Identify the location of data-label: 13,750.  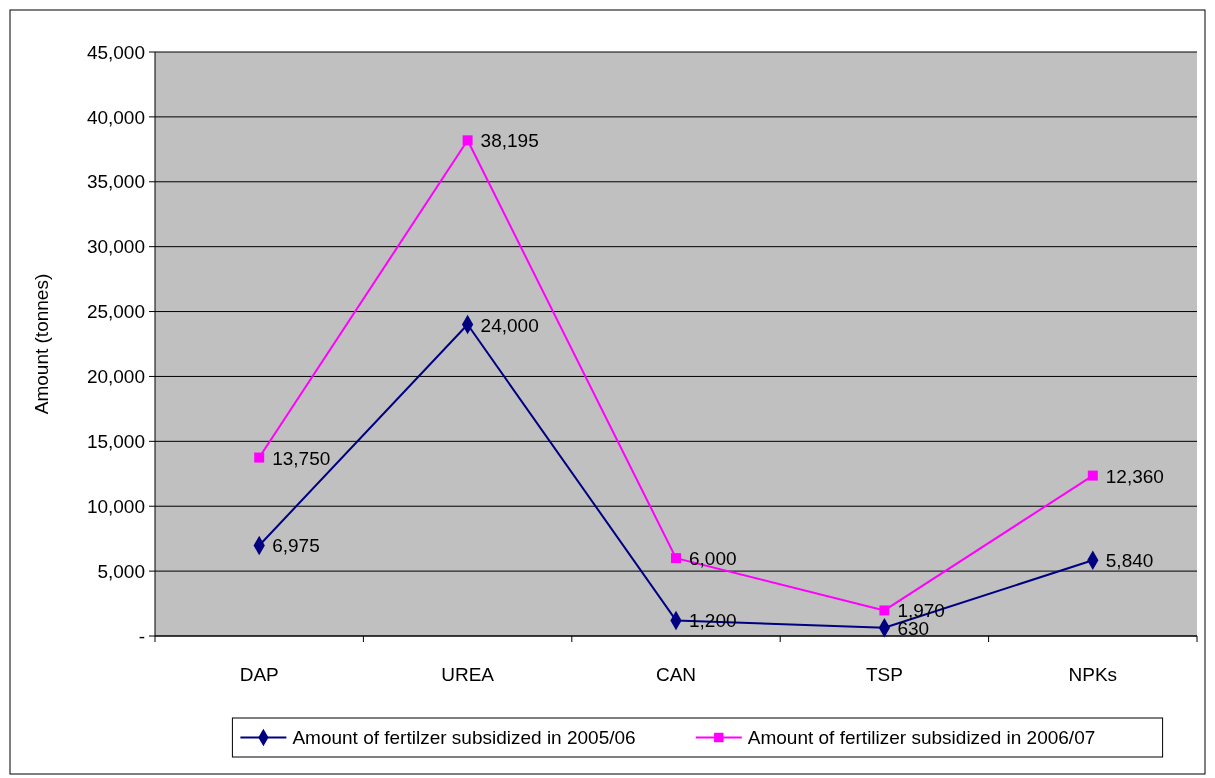
(301, 458).